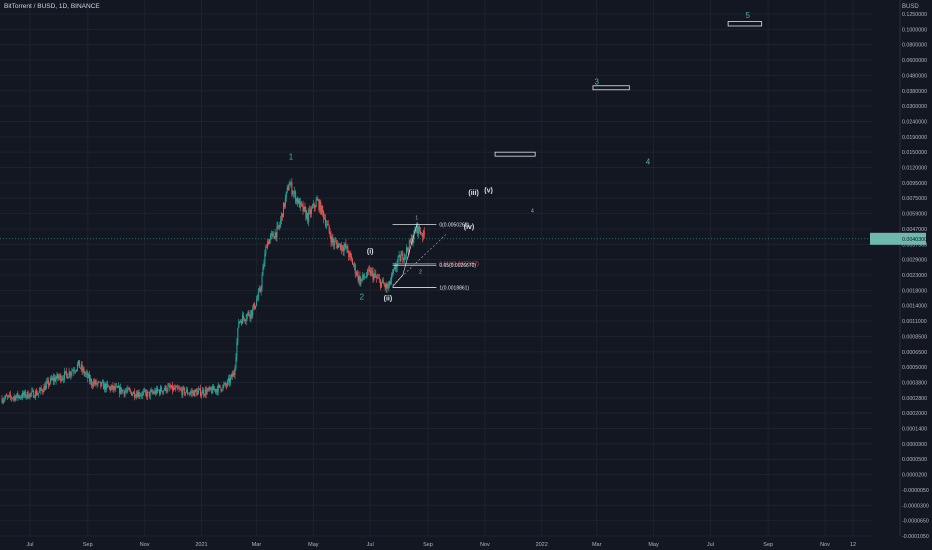  Describe the element at coordinates (914, 153) in the screenshot. I see `y-tick-label: 0.0150000` at that location.